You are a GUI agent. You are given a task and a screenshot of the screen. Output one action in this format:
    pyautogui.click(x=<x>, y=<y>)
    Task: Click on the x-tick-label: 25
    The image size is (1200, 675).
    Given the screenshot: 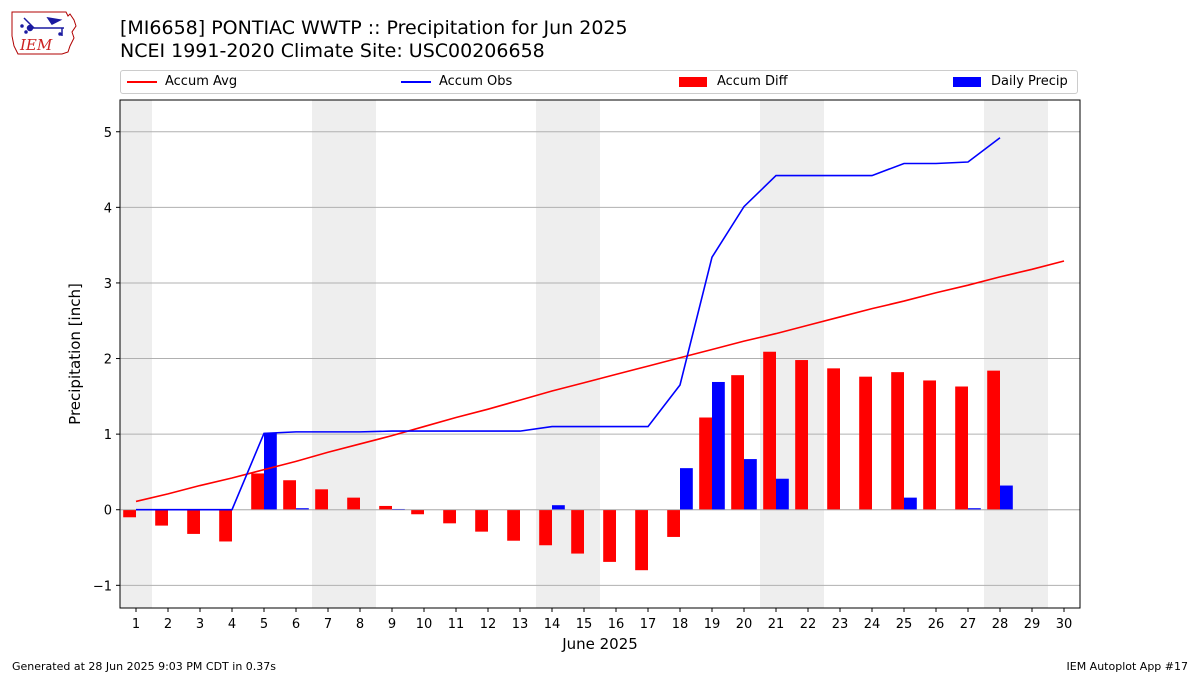 What is the action you would take?
    pyautogui.click(x=904, y=624)
    